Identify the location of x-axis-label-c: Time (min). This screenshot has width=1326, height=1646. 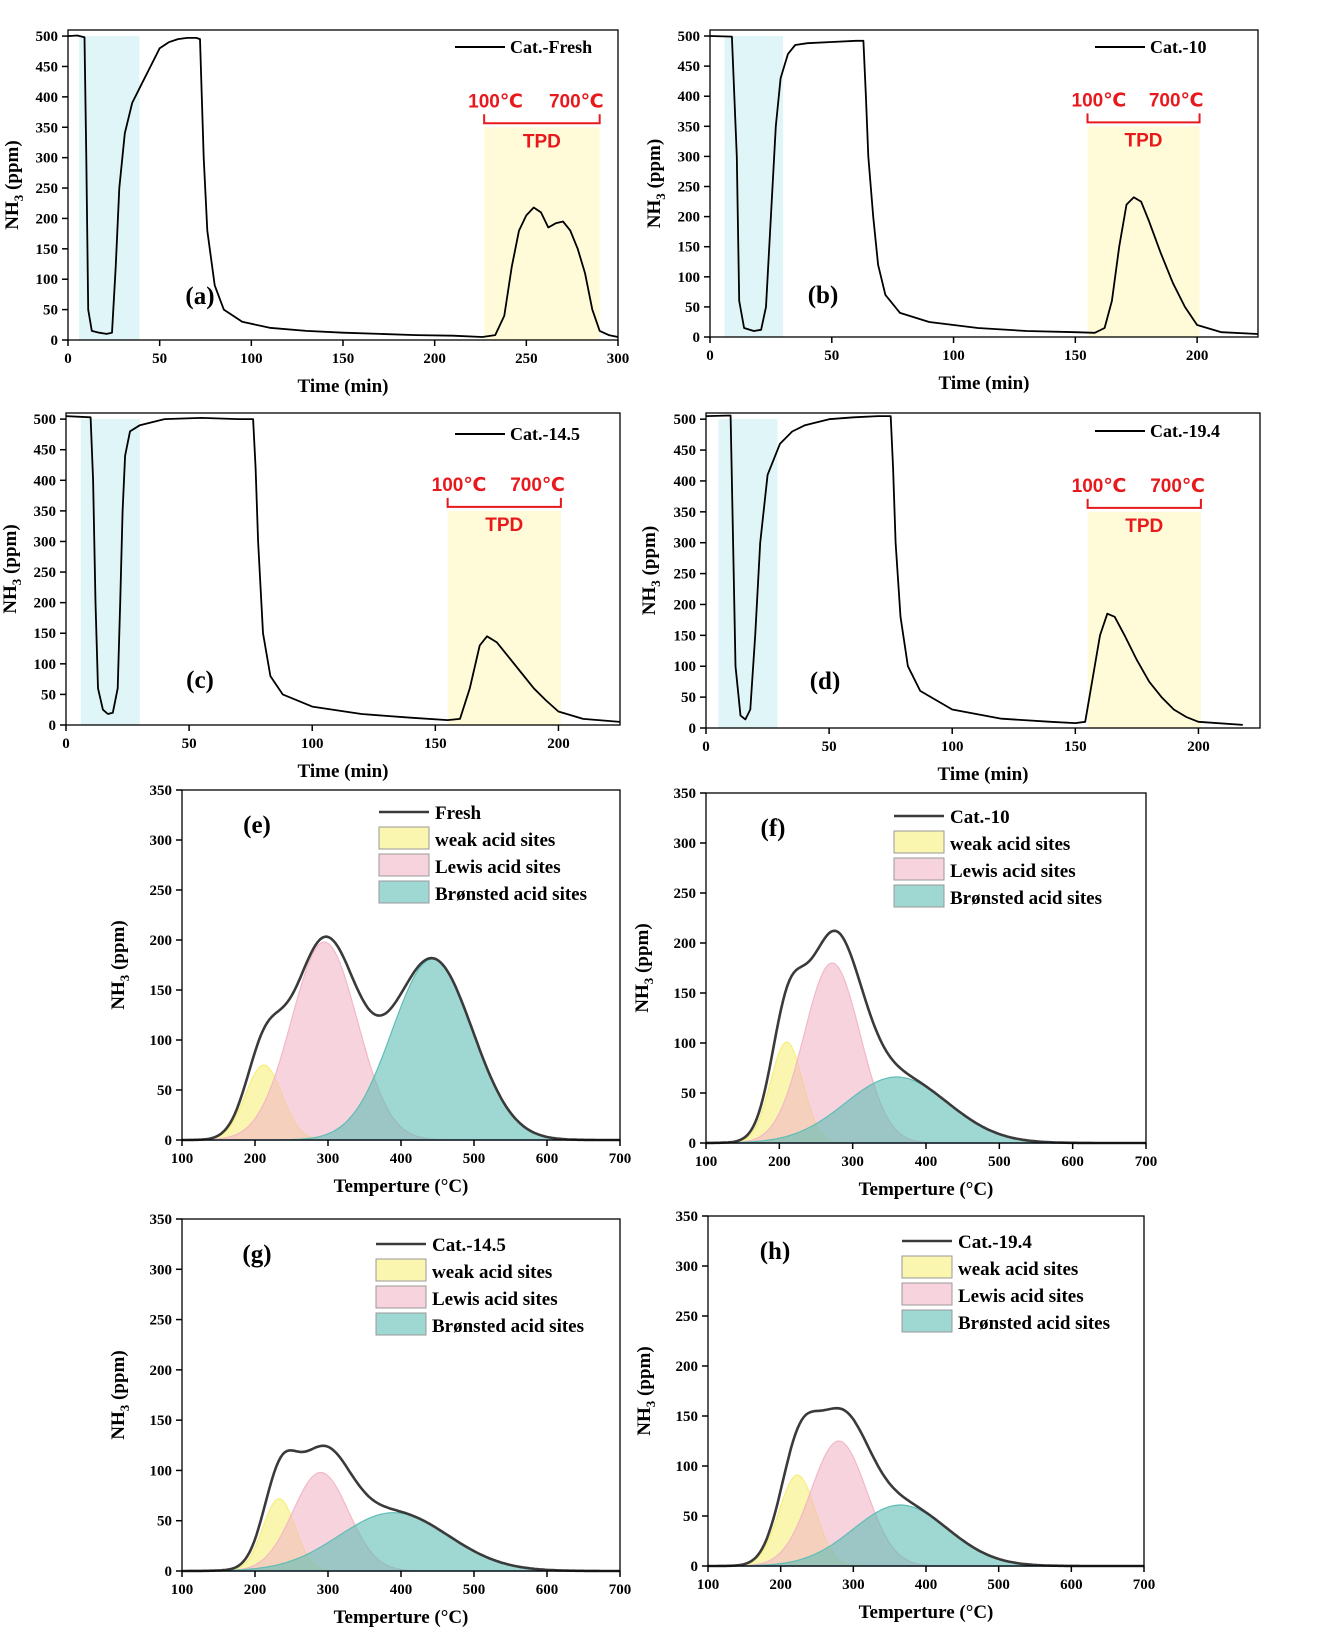
(343, 771).